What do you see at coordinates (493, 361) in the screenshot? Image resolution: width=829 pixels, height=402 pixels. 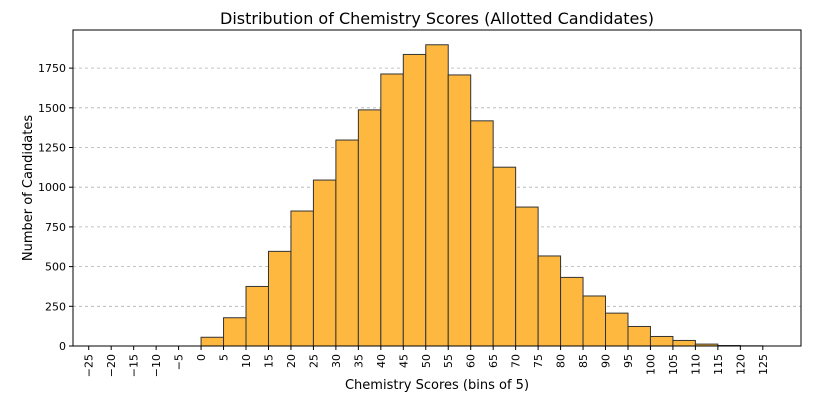 I see `x-tick-label: 65` at bounding box center [493, 361].